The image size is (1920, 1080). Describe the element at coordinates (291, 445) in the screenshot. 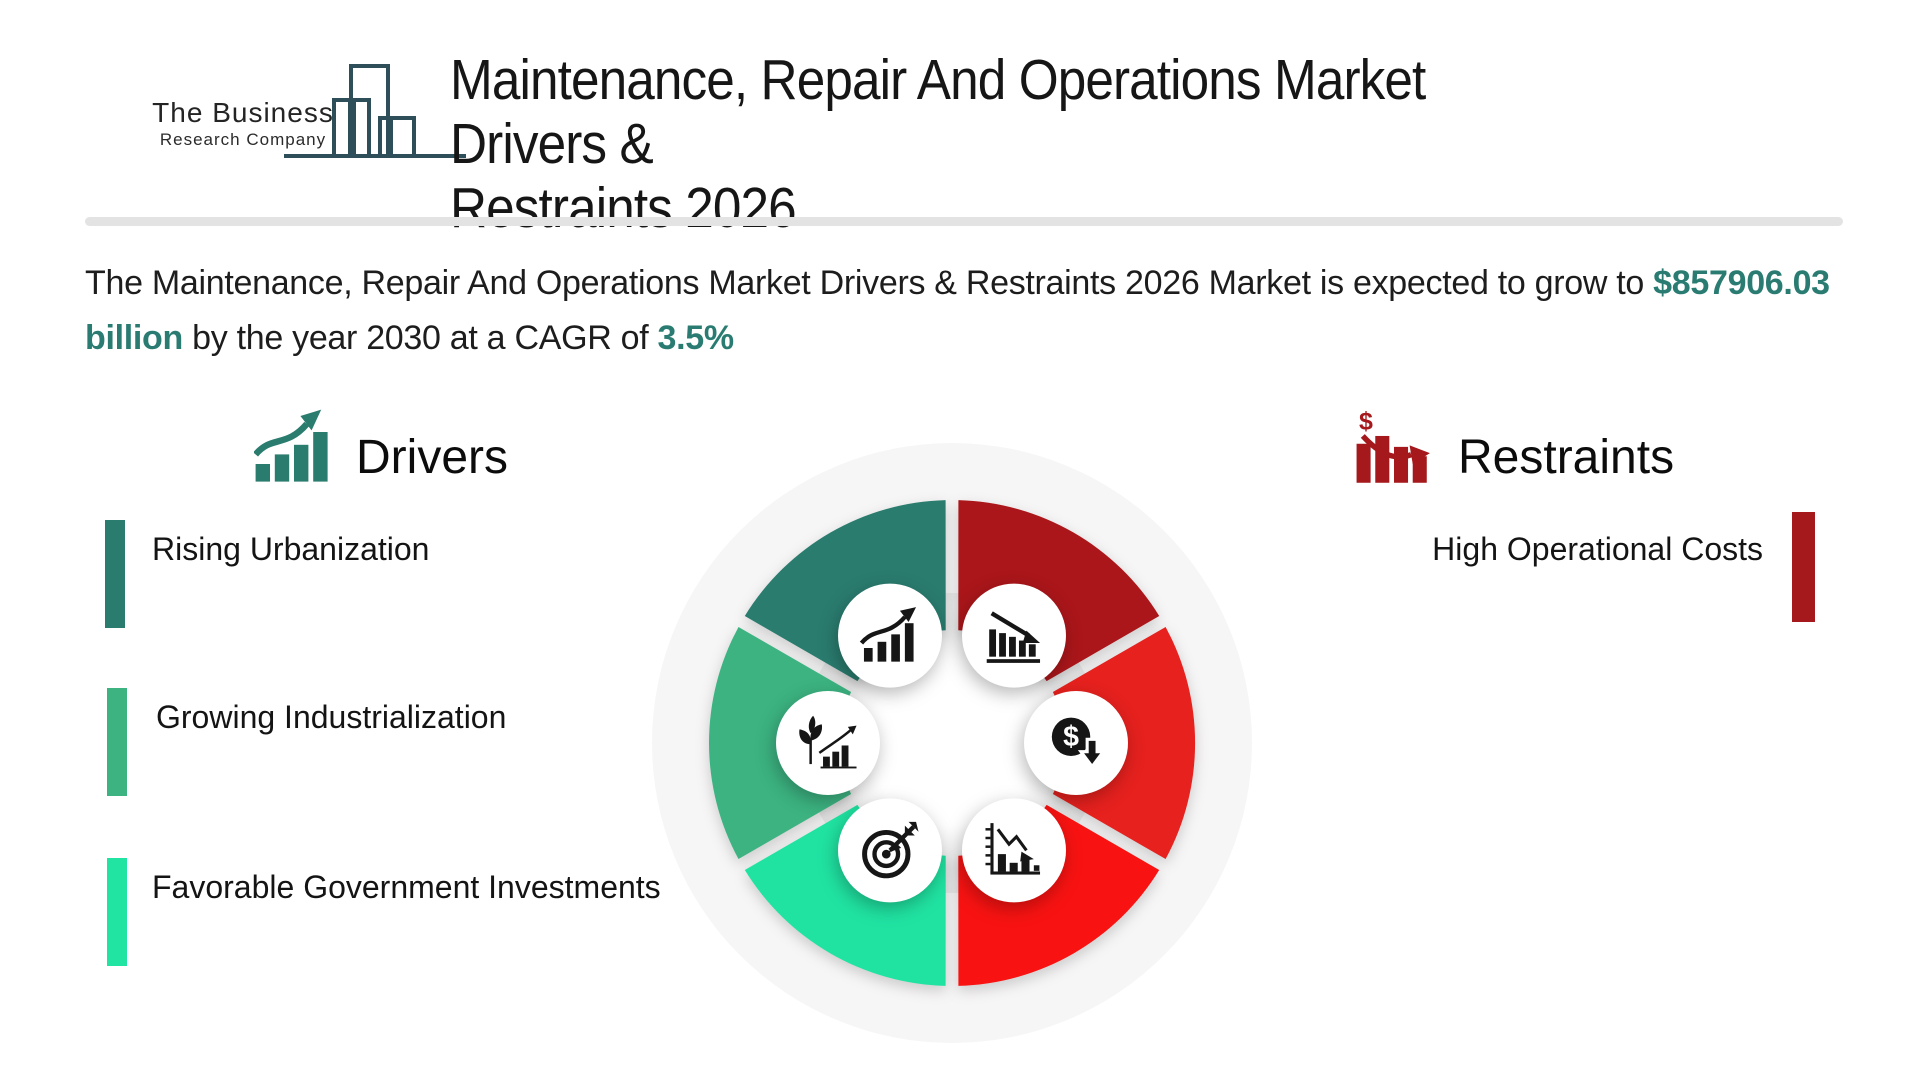

I see `drivers-growth-icon` at that location.